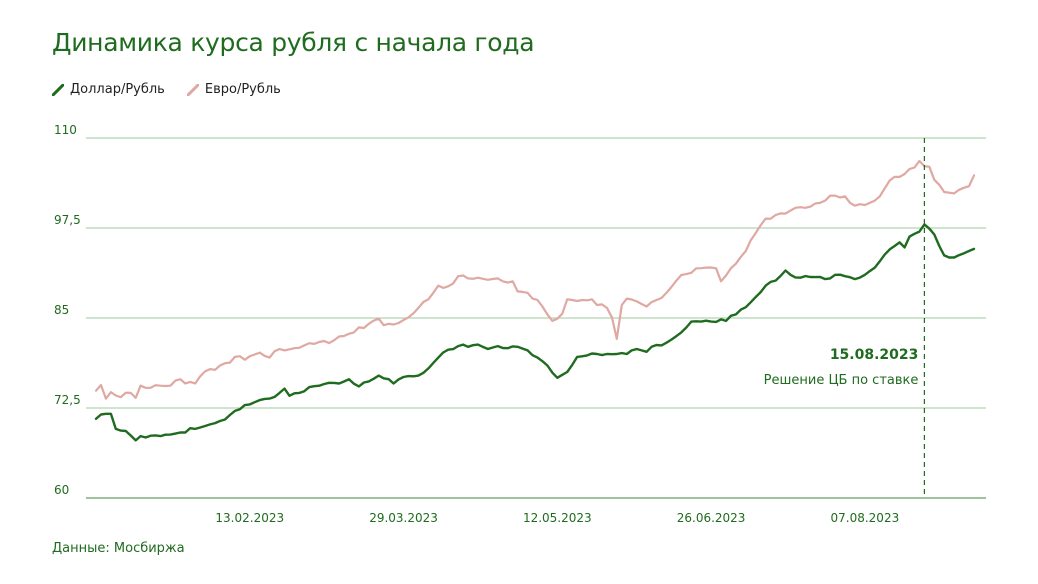  Describe the element at coordinates (61, 490) in the screenshot. I see `y-tick-label: 60` at that location.